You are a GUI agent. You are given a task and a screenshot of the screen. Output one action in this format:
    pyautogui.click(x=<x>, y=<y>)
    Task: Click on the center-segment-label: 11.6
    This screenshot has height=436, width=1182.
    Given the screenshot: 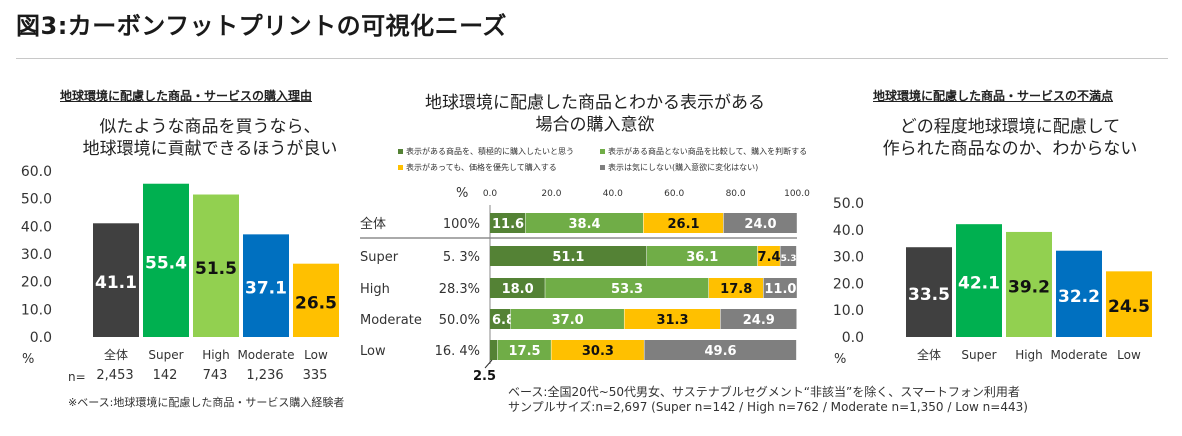 What is the action you would take?
    pyautogui.click(x=508, y=224)
    